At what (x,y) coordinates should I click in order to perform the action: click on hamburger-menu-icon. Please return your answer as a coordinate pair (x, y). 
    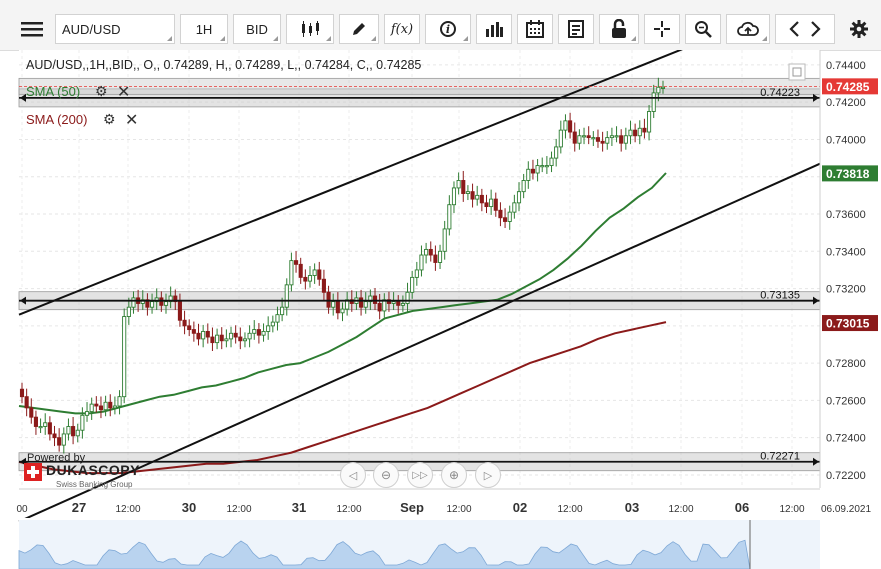
    Looking at the image, I should click on (32, 29).